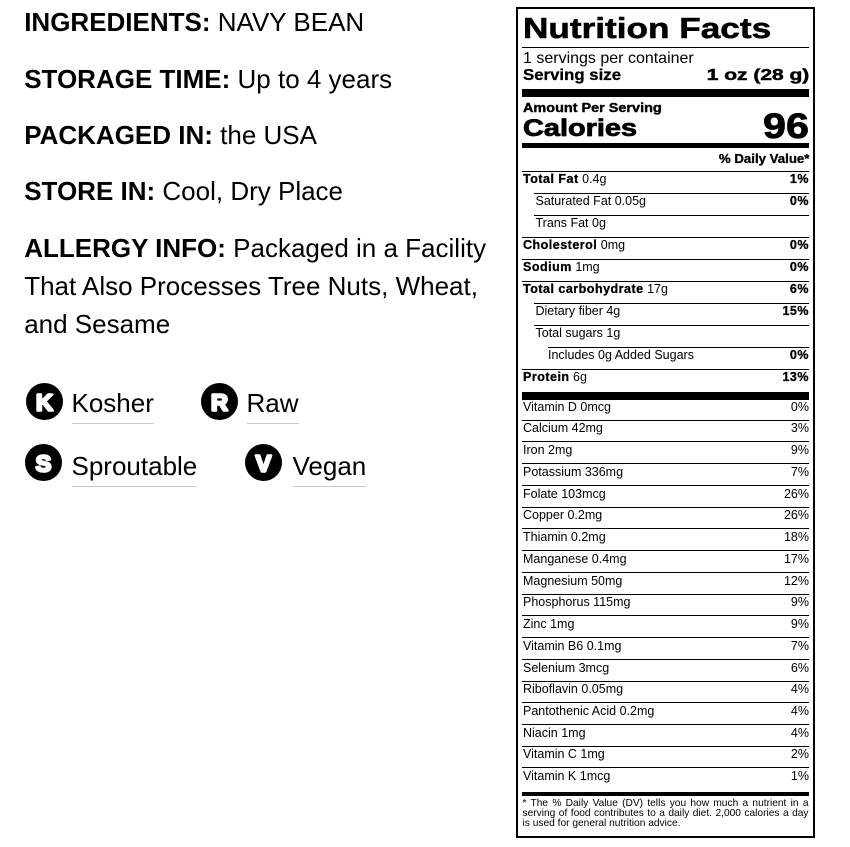  What do you see at coordinates (219, 403) in the screenshot?
I see `svg-text: R` at bounding box center [219, 403].